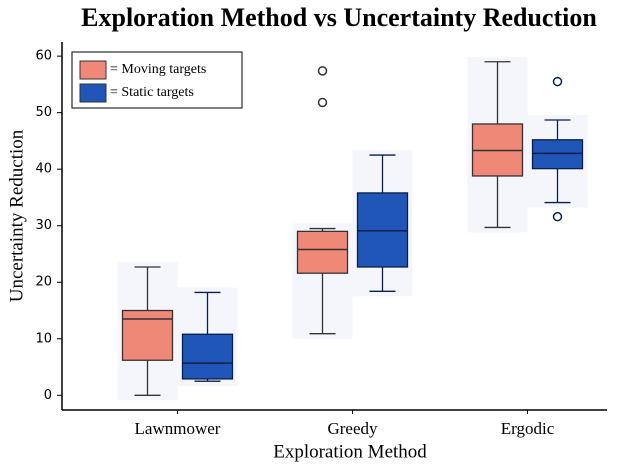  Describe the element at coordinates (43, 169) in the screenshot. I see `y-tick-label: 40` at that location.